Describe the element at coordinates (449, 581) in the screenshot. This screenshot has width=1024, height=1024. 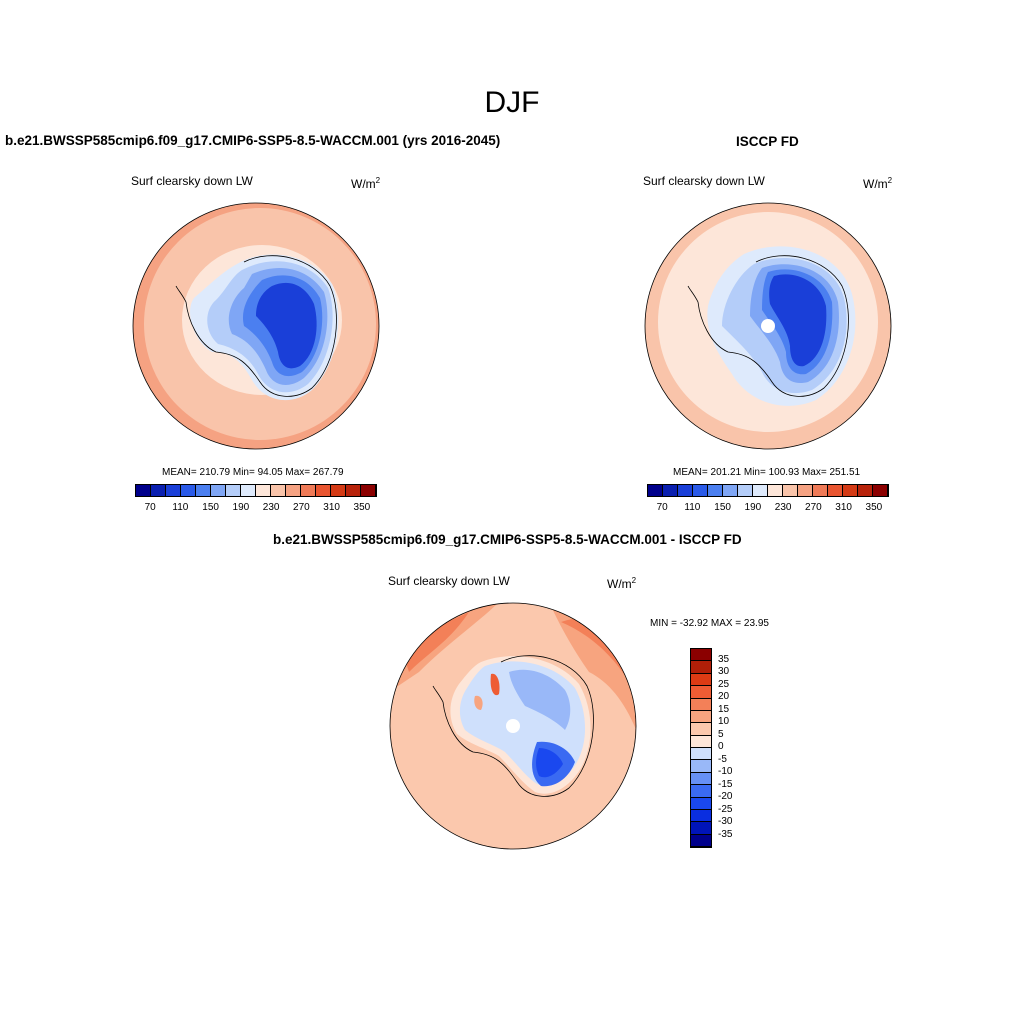
I see `diff-panel-subtitle: Surf clearsky down LW` at that location.